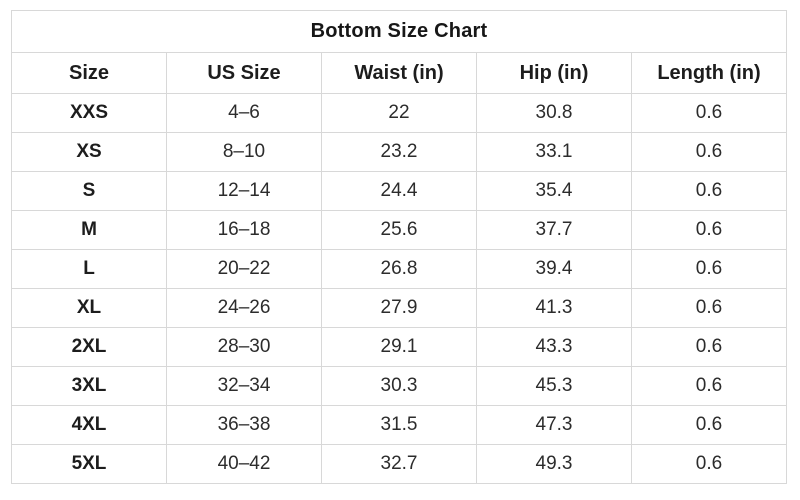 The image size is (800, 500). I want to click on header-cell: US Size, so click(244, 73).